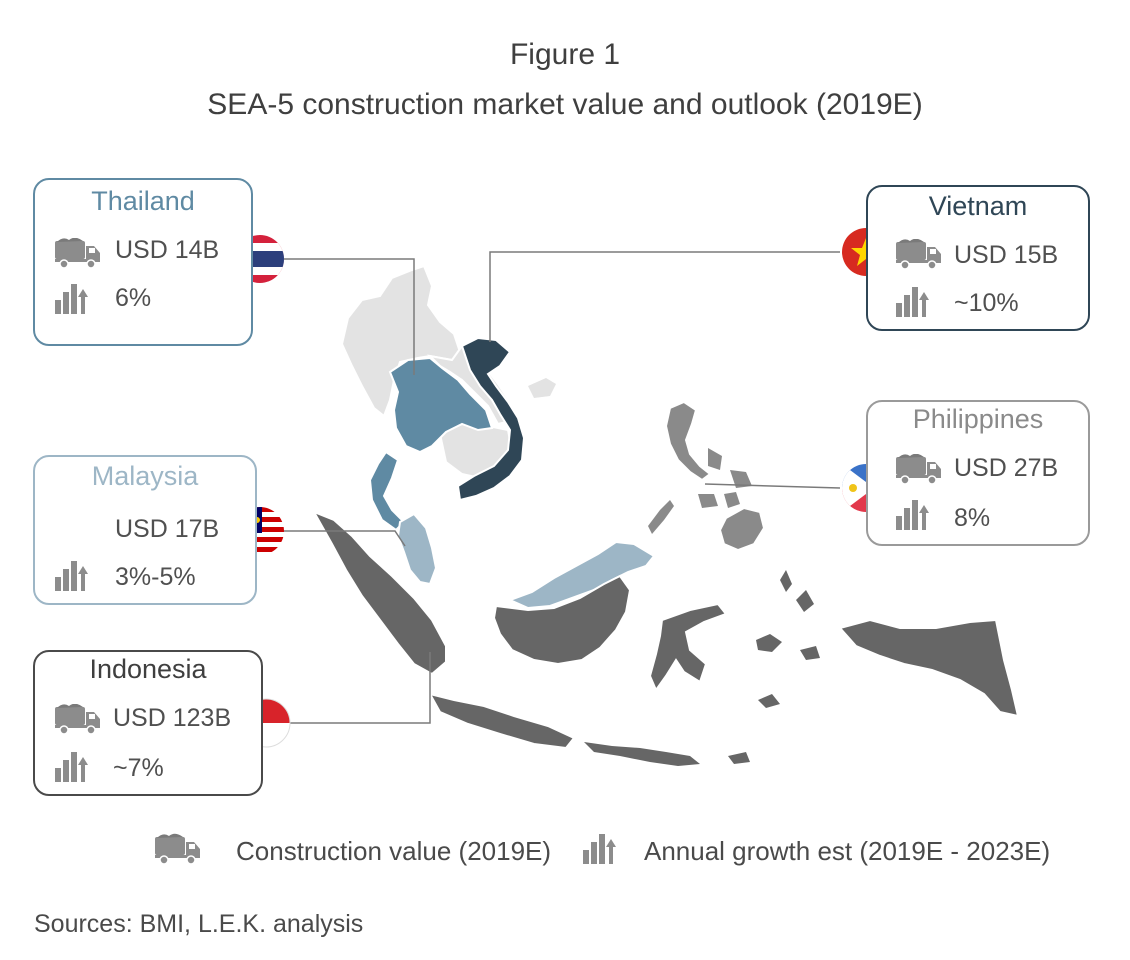  Describe the element at coordinates (542, 388) in the screenshot. I see `hainan-land` at that location.